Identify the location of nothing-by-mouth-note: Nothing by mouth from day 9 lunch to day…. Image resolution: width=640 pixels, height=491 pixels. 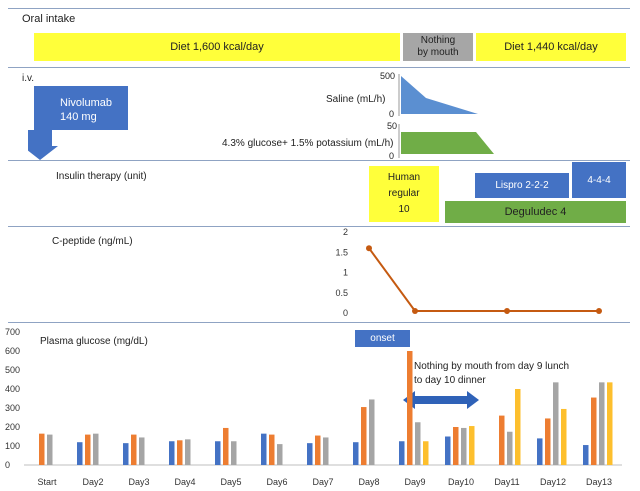
(491, 374).